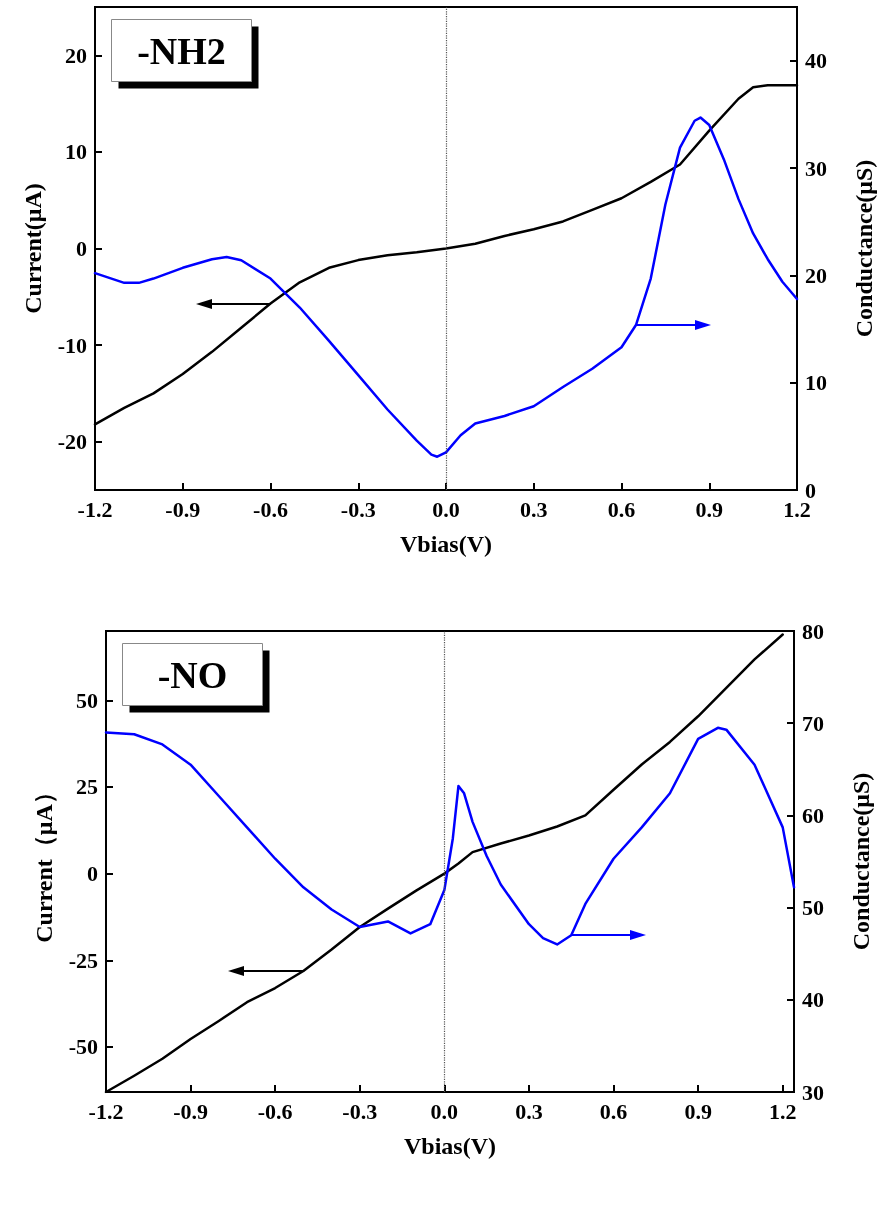 The image size is (892, 1211). Describe the element at coordinates (192, 674) in the screenshot. I see `annotation: -NO` at that location.